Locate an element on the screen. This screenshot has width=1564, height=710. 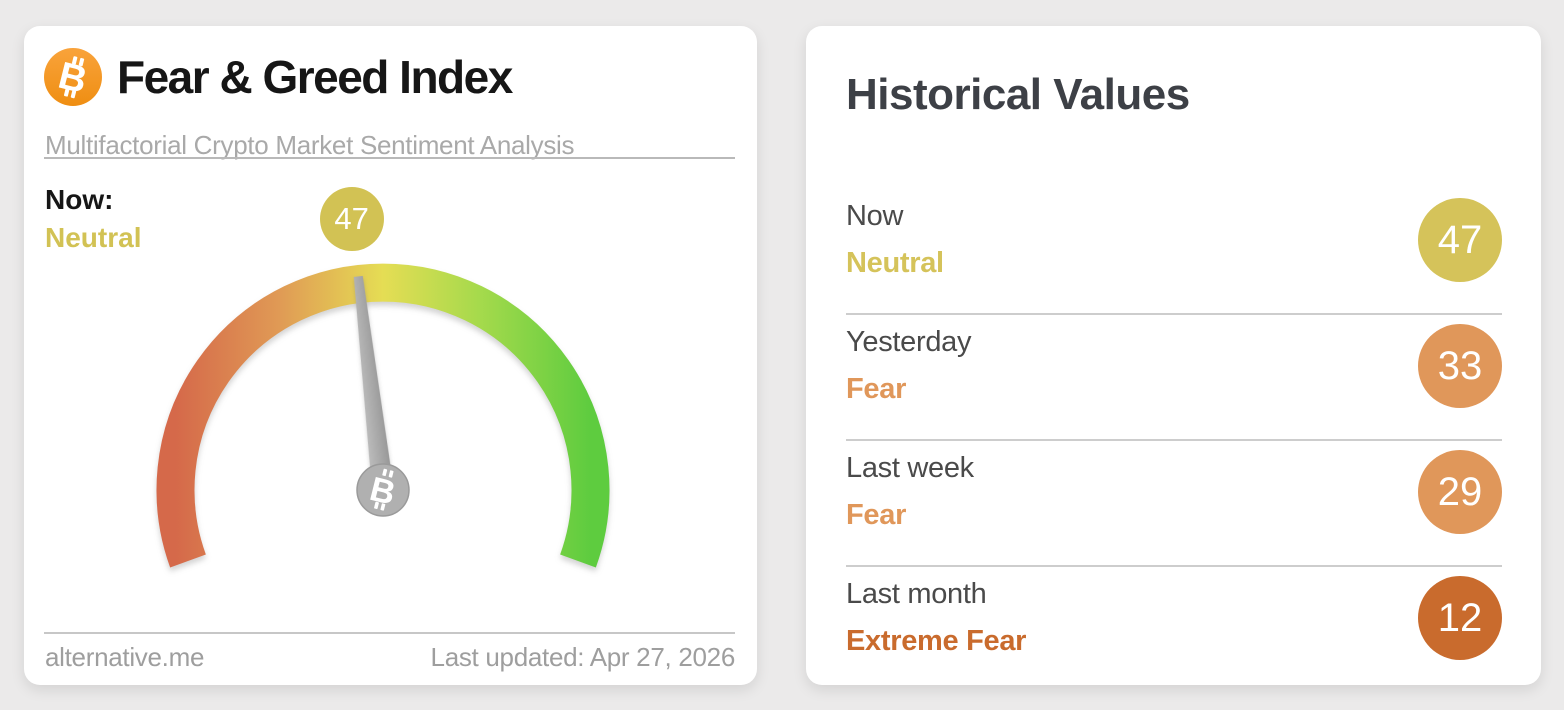
bitcoin-icon: B is located at coordinates (73, 77).